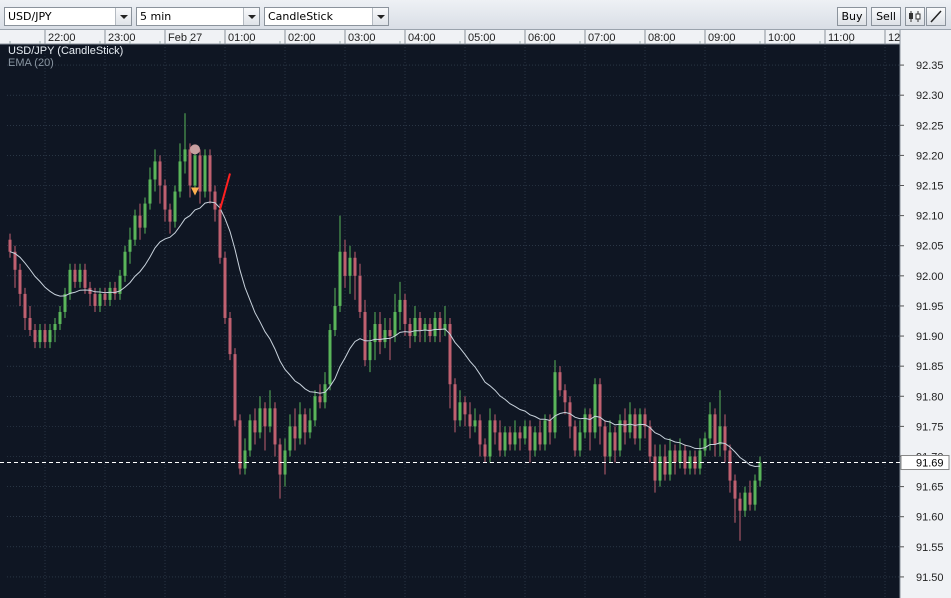 The image size is (951, 598). I want to click on chart-style-select: CandleStick, so click(326, 16).